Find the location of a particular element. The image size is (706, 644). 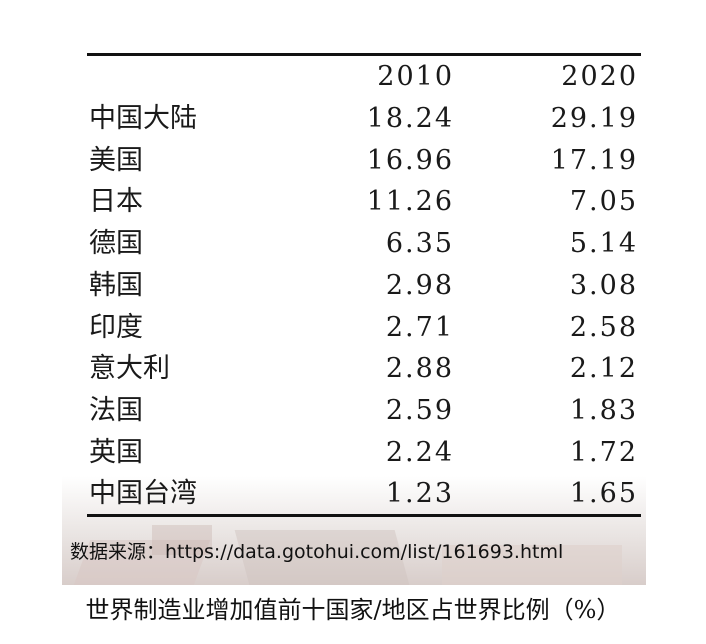

row-label: 意大利 is located at coordinates (129, 369).